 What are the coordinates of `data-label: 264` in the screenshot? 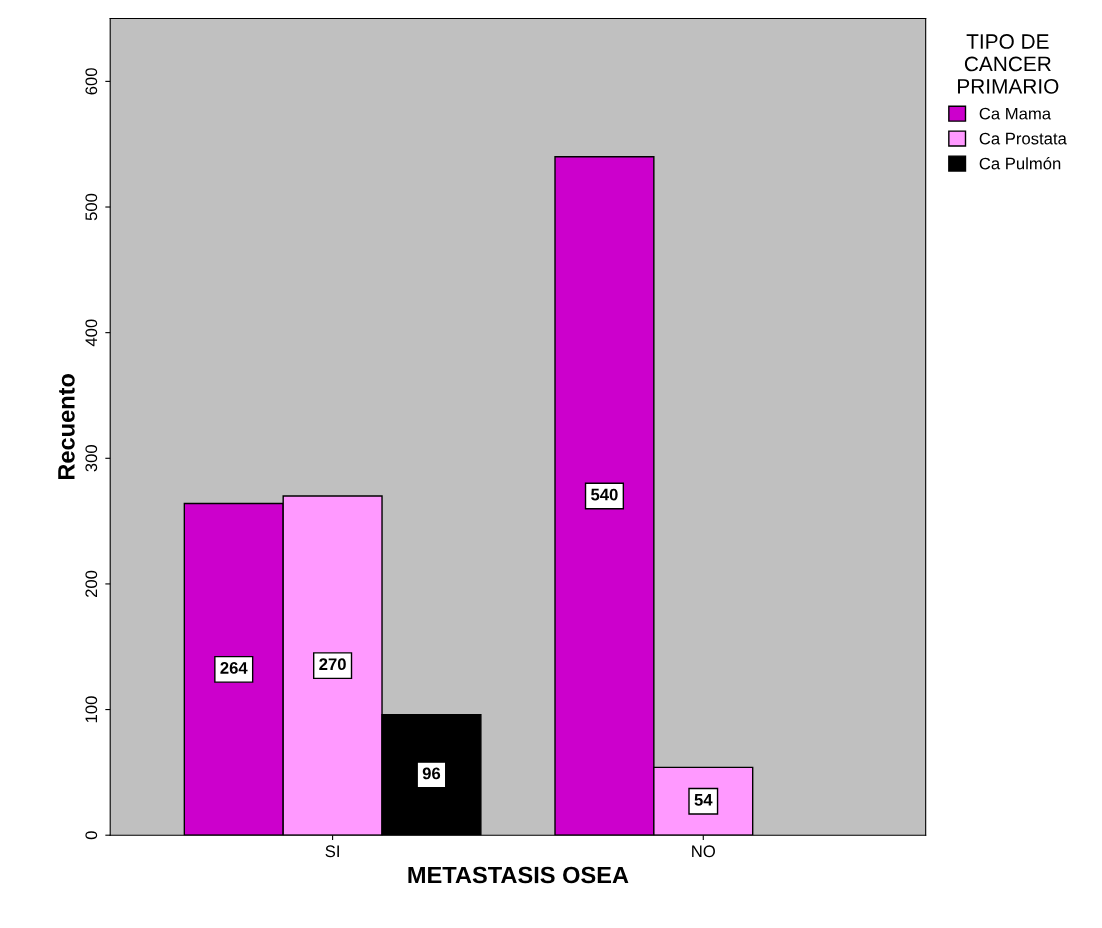 It's located at (234, 668).